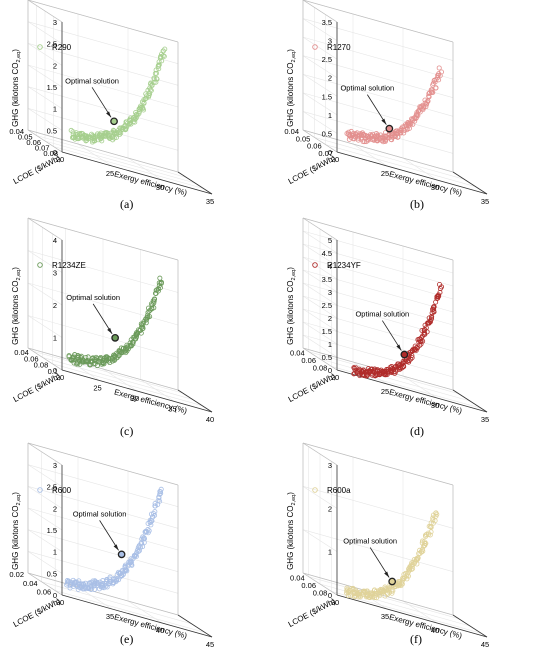 Image resolution: width=550 pixels, height=653 pixels. Describe the element at coordinates (330, 370) in the screenshot. I see `z-tick-label: 0` at that location.